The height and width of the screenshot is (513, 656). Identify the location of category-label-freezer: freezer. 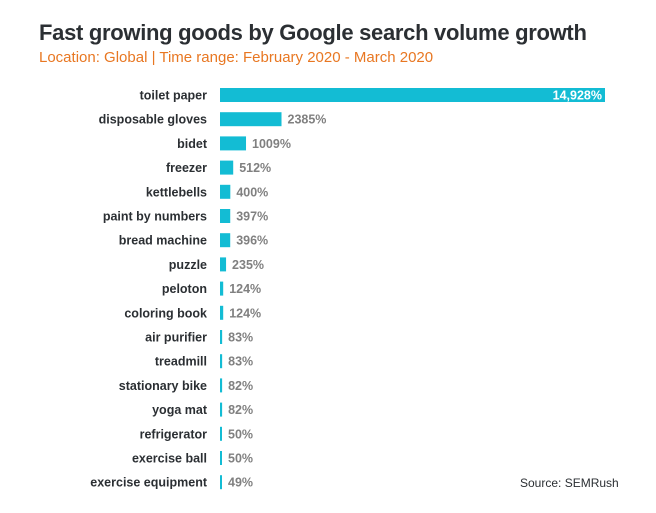
(186, 168).